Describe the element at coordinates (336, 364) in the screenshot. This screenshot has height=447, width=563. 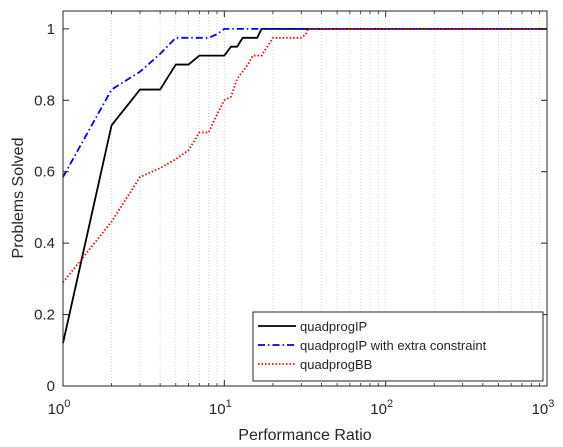
I see `legend-label-3: quadprogBB` at that location.